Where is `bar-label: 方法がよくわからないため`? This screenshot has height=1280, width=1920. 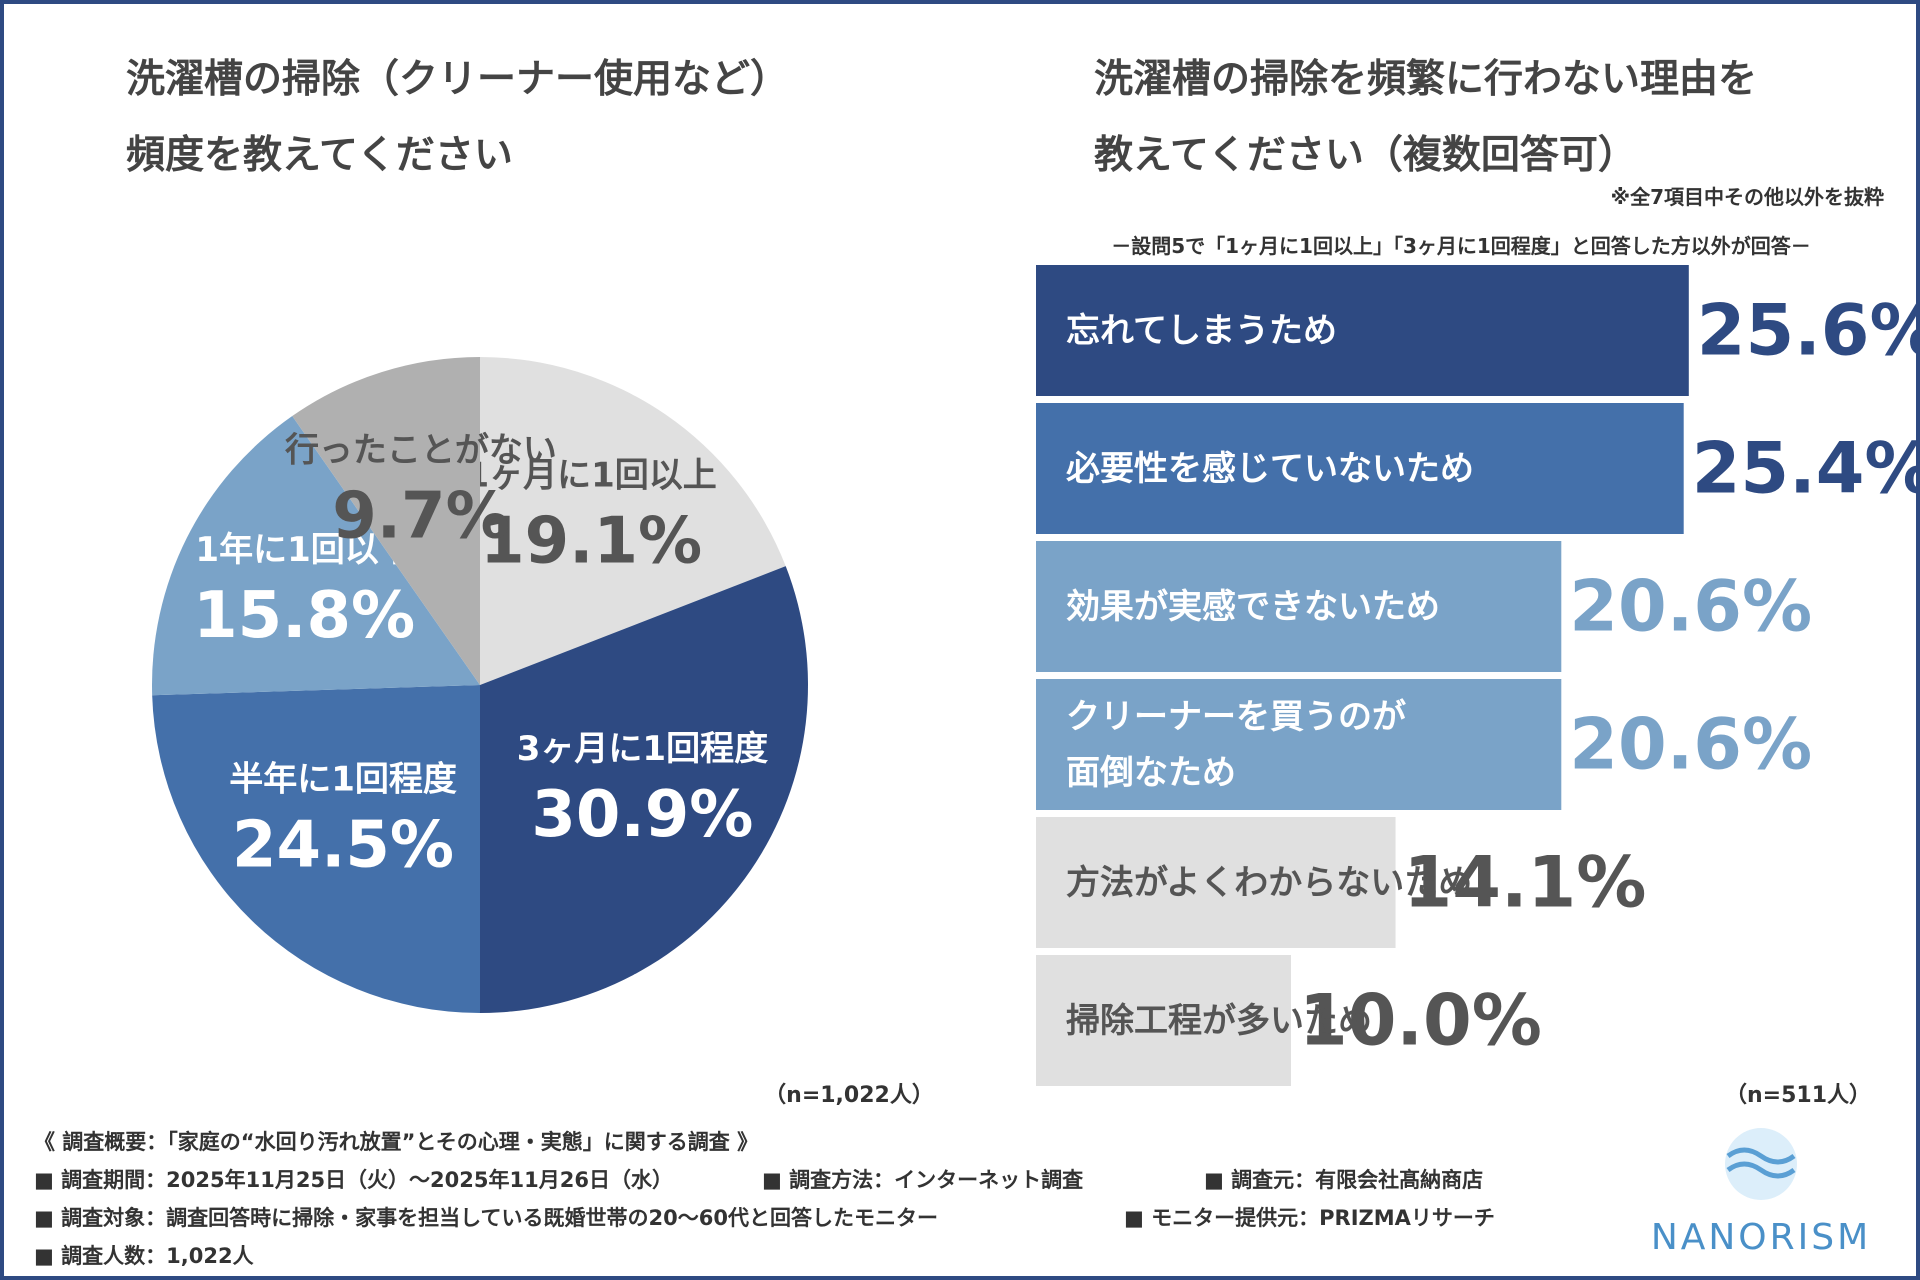 bar-label: 方法がよくわからないため is located at coordinates (1269, 882).